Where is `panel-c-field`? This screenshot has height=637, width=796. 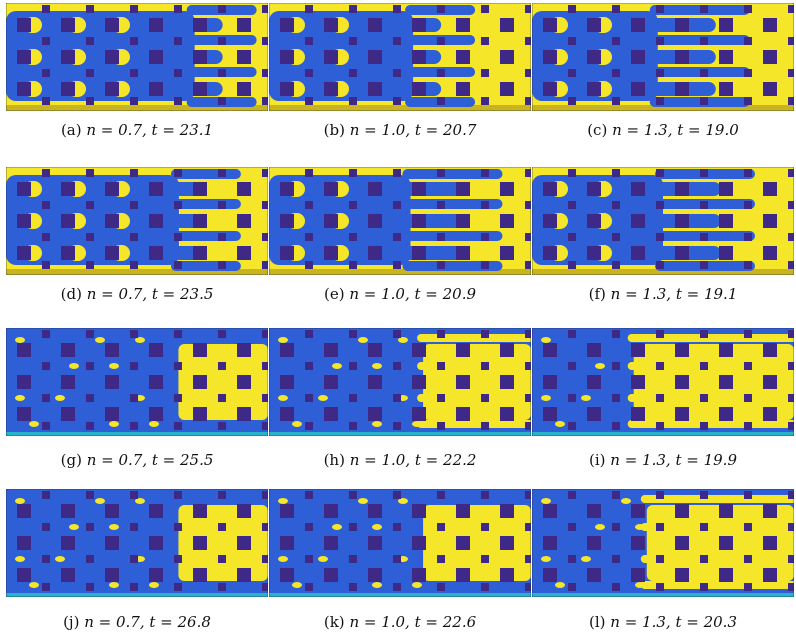
panel-c-field is located at coordinates (663, 57).